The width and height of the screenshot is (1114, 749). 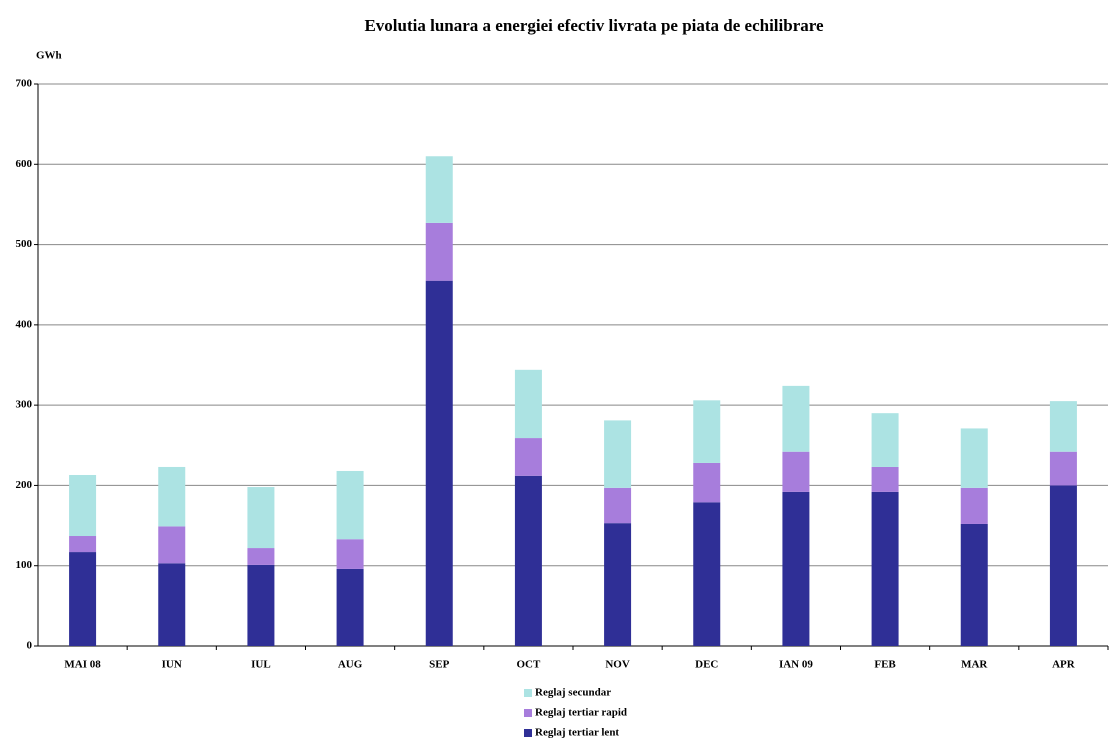 I want to click on x-tick-label: FEB, so click(x=885, y=665).